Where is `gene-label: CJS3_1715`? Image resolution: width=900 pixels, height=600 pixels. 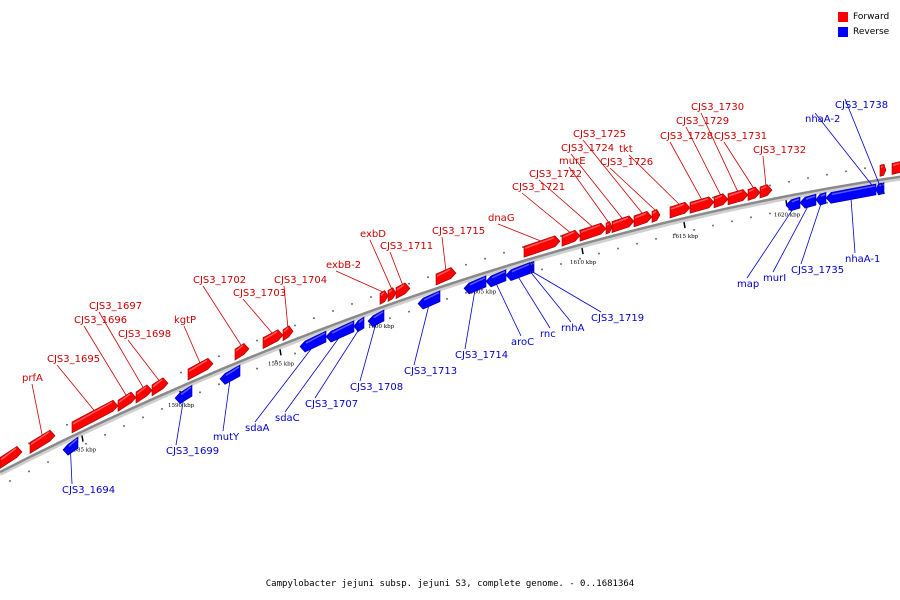 gene-label: CJS3_1715 is located at coordinates (458, 231).